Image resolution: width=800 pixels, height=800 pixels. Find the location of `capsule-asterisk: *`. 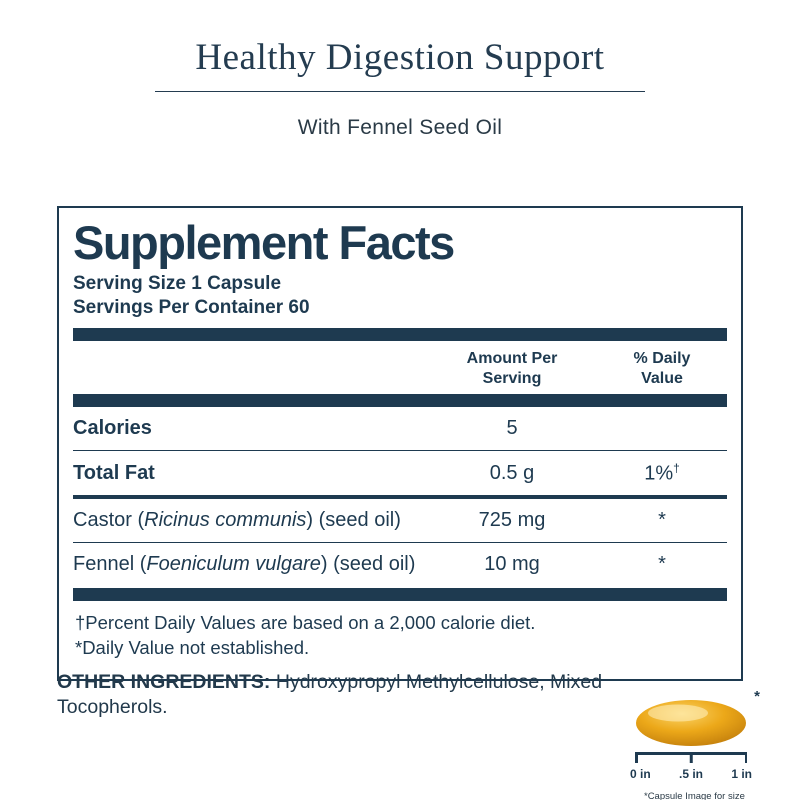

capsule-asterisk: * is located at coordinates (757, 696).